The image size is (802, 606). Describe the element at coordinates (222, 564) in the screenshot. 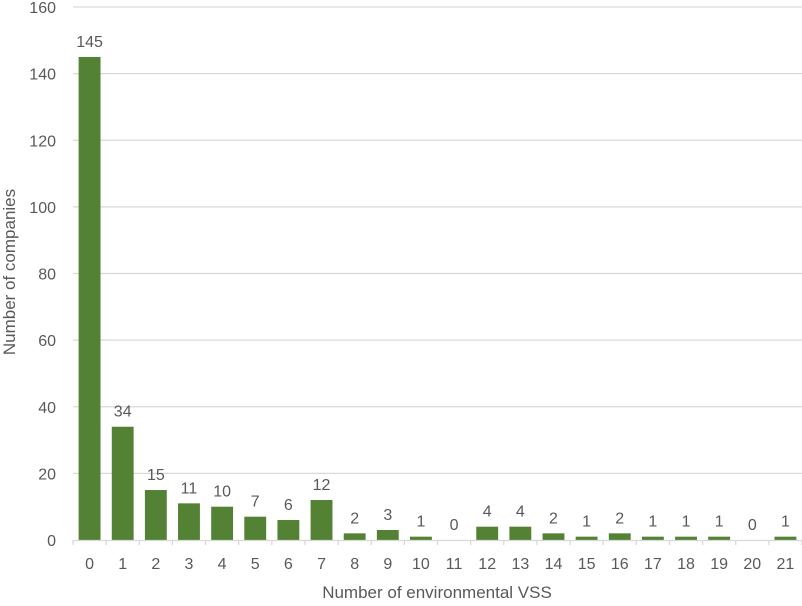

I see `x-tick-label: 4` at that location.